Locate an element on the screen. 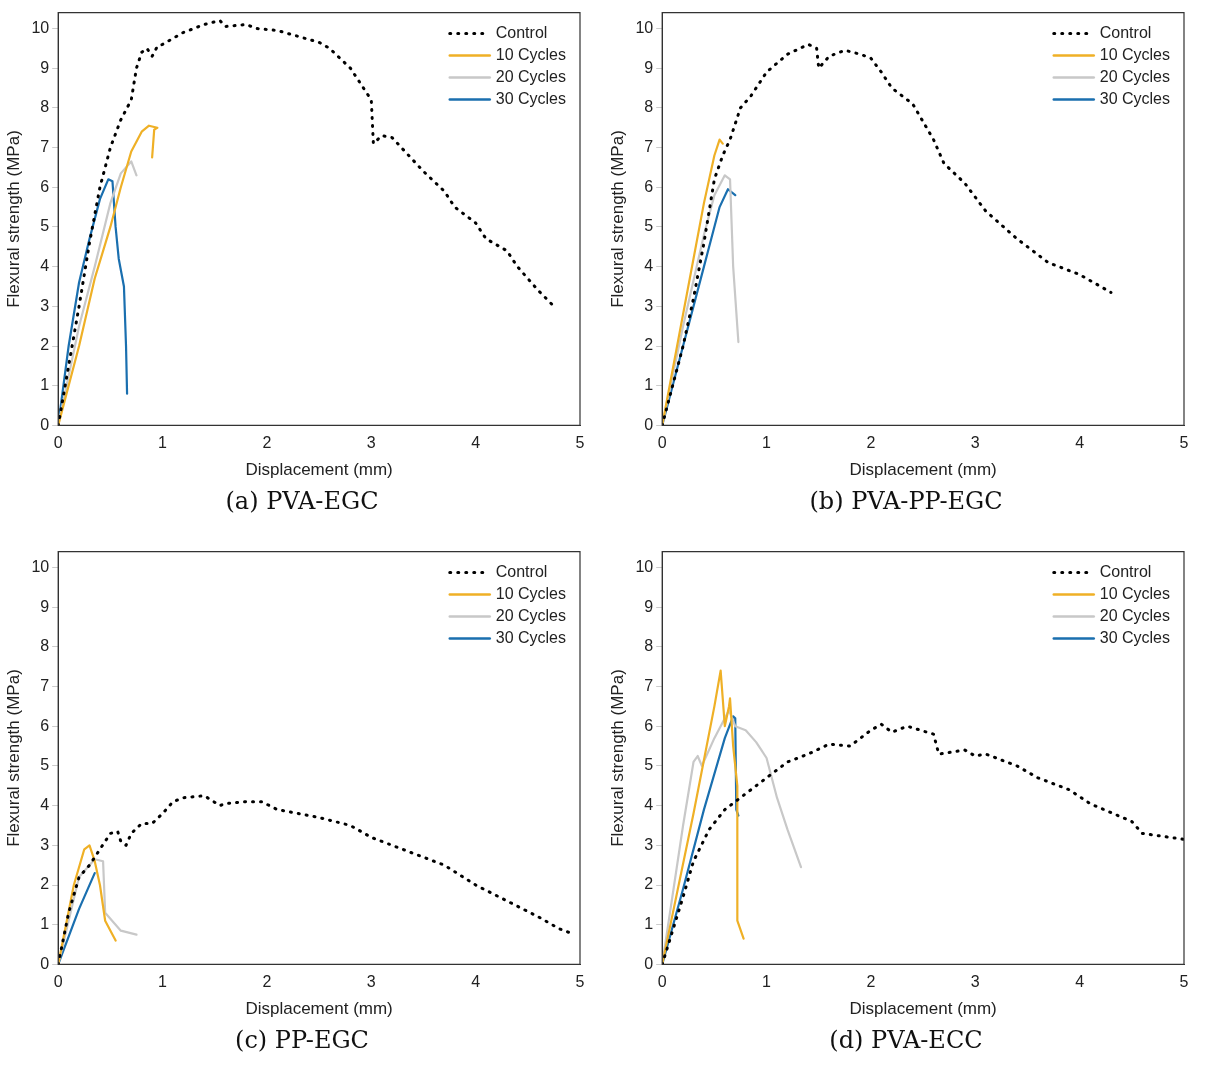  text: (d) PVA-ECC is located at coordinates (906, 1040).